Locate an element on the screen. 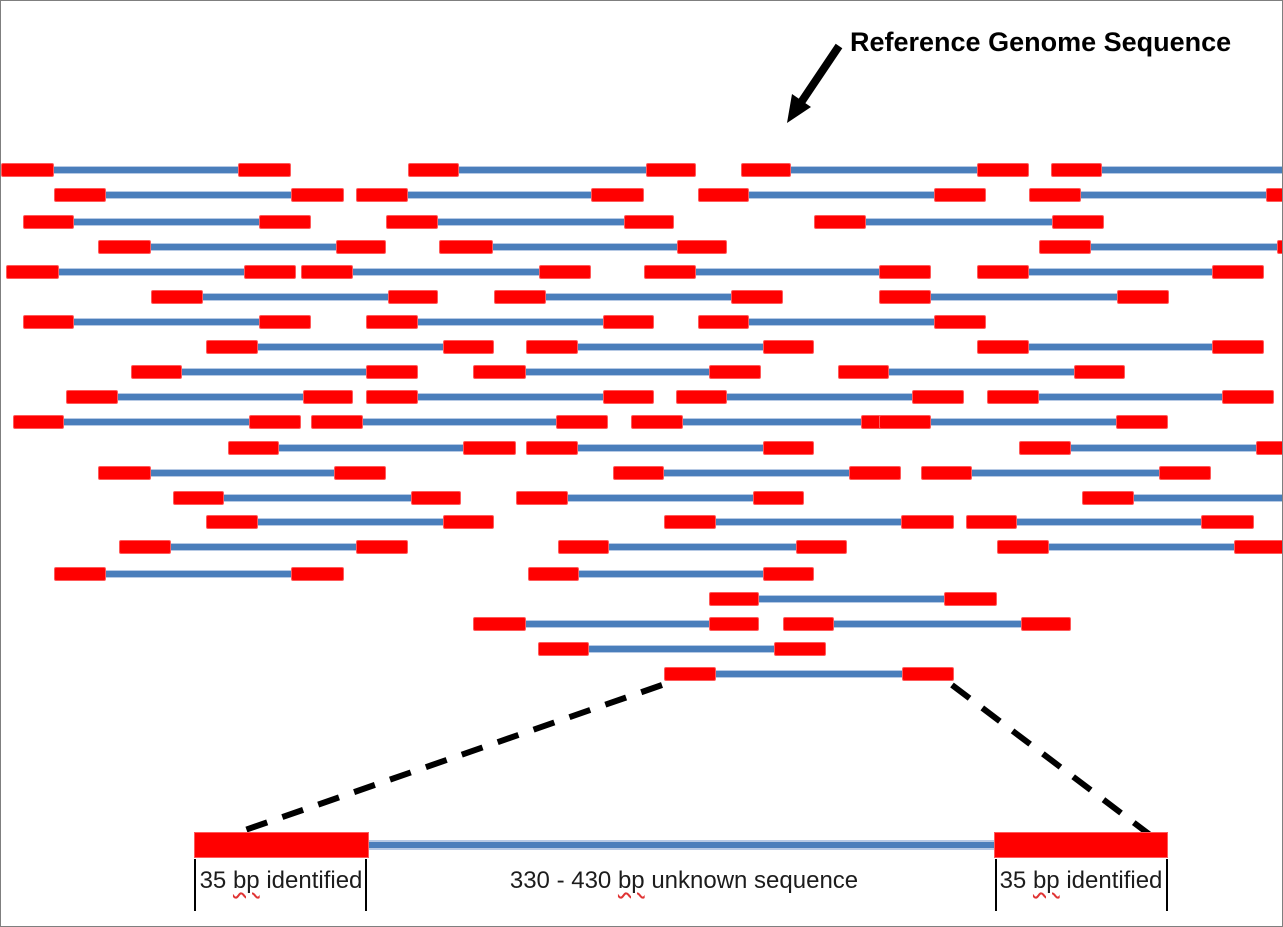 Image resolution: width=1283 pixels, height=927 pixels. label-left-identified: 35 bp identified is located at coordinates (281, 881).